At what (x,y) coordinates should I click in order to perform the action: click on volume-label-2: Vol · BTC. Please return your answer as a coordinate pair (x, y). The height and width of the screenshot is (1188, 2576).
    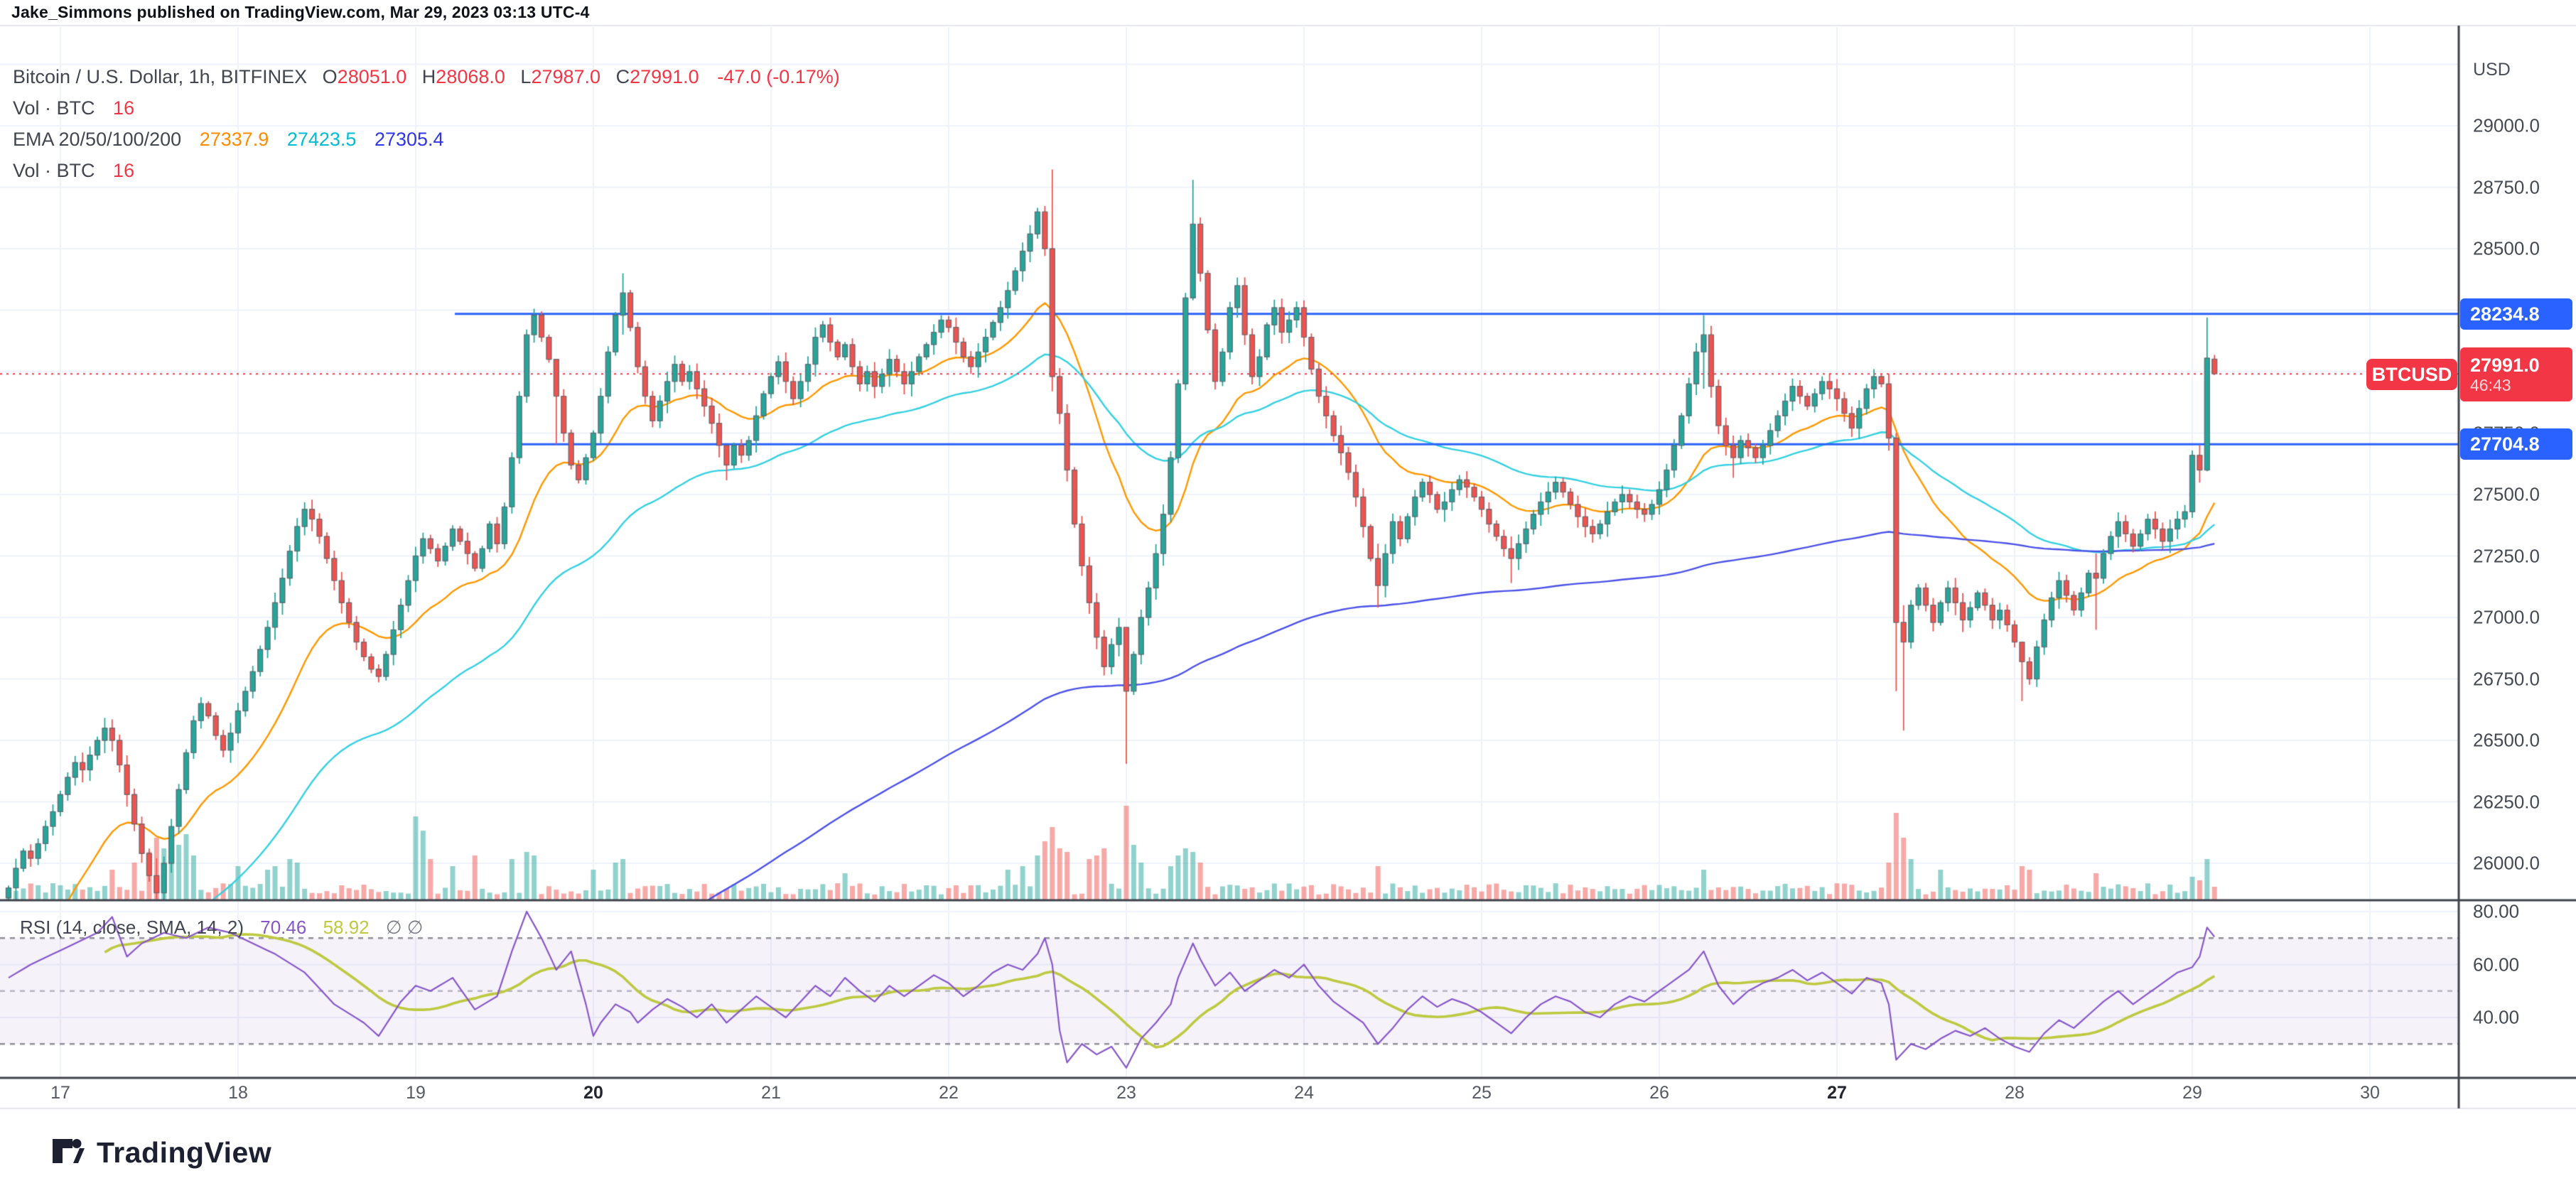
    Looking at the image, I should click on (54, 170).